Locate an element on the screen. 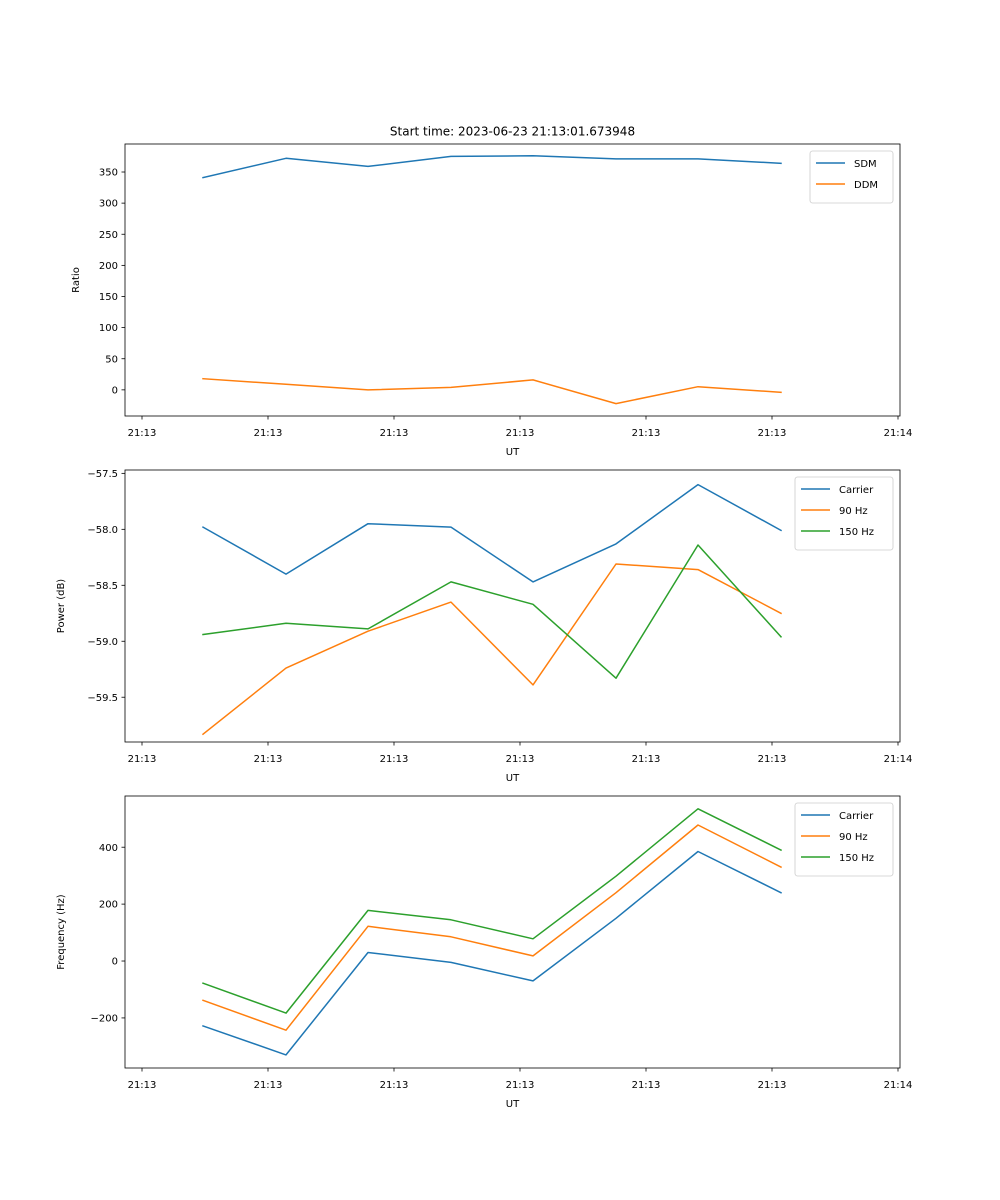 Image resolution: width=1000 pixels, height=1200 pixels. y-axis-label: Ratio is located at coordinates (76, 280).